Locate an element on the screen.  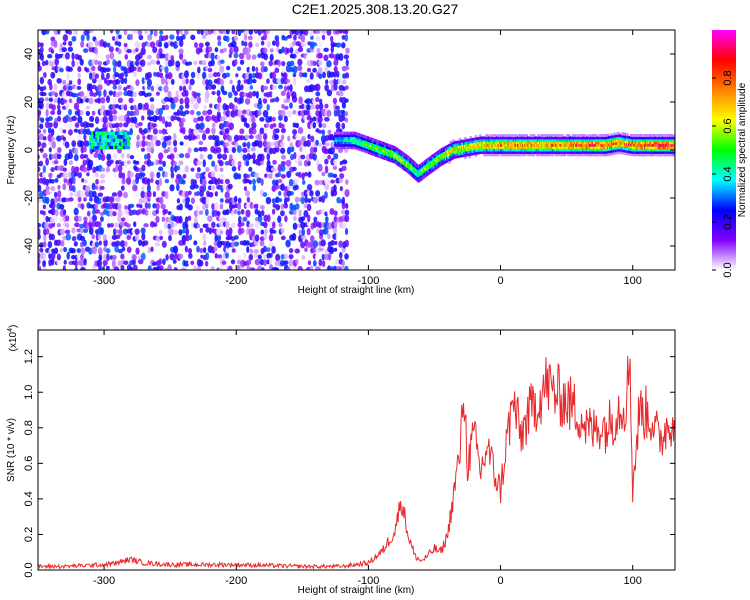
heatmap-y-label: Frequency (Hz) is located at coordinates (11, 150).